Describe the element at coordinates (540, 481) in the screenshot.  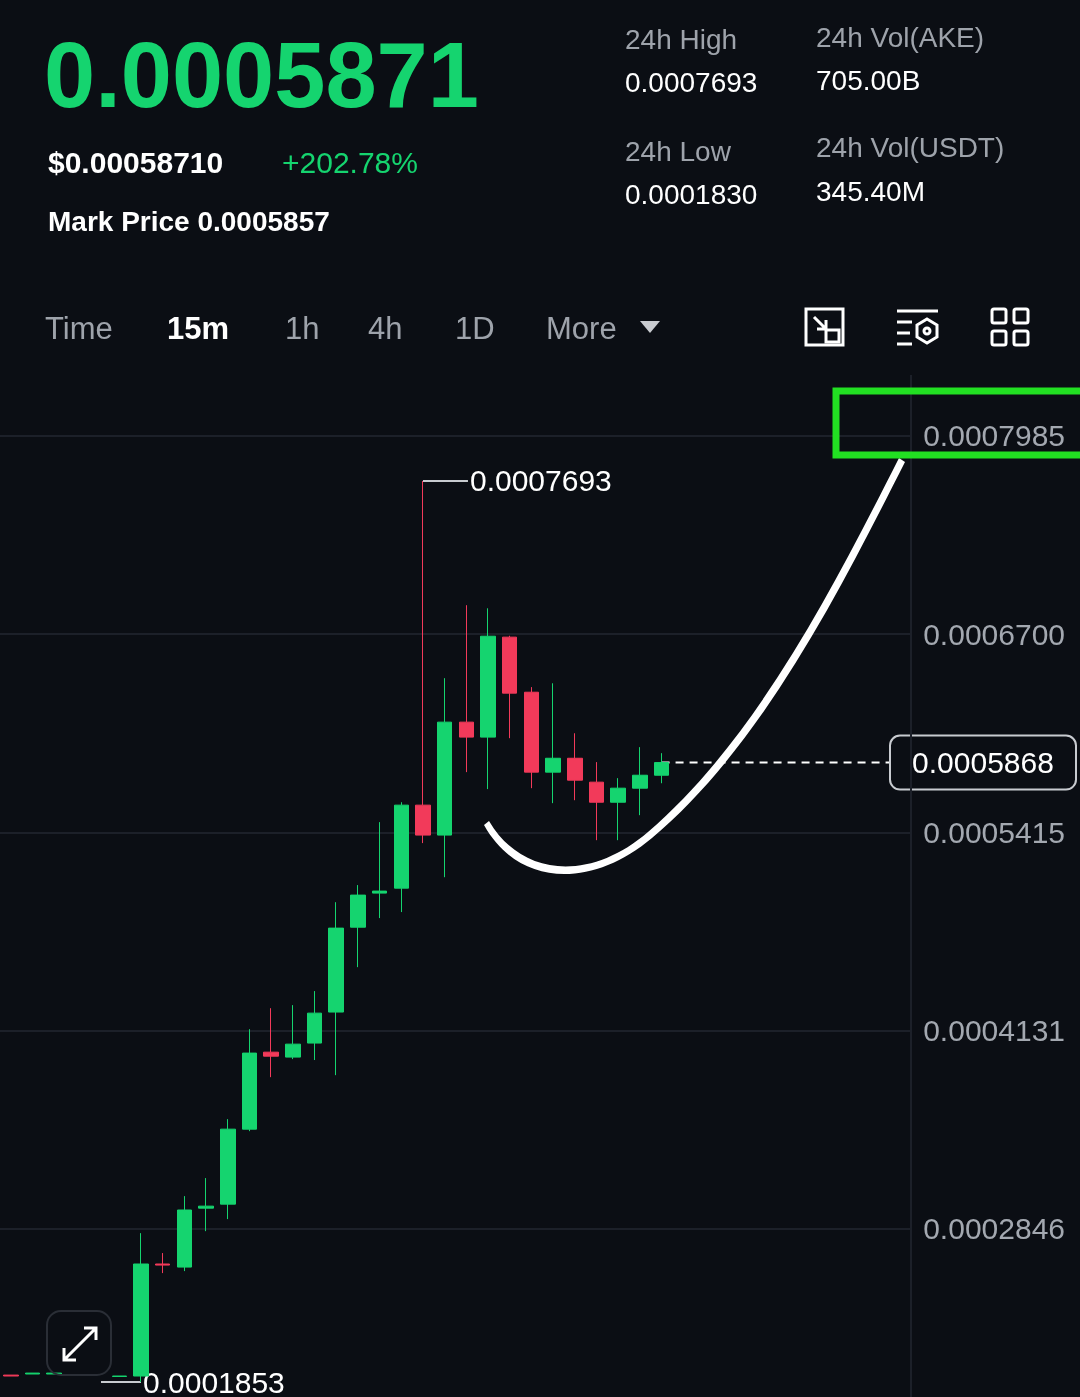
I see `annotation: 0.0007693` at that location.